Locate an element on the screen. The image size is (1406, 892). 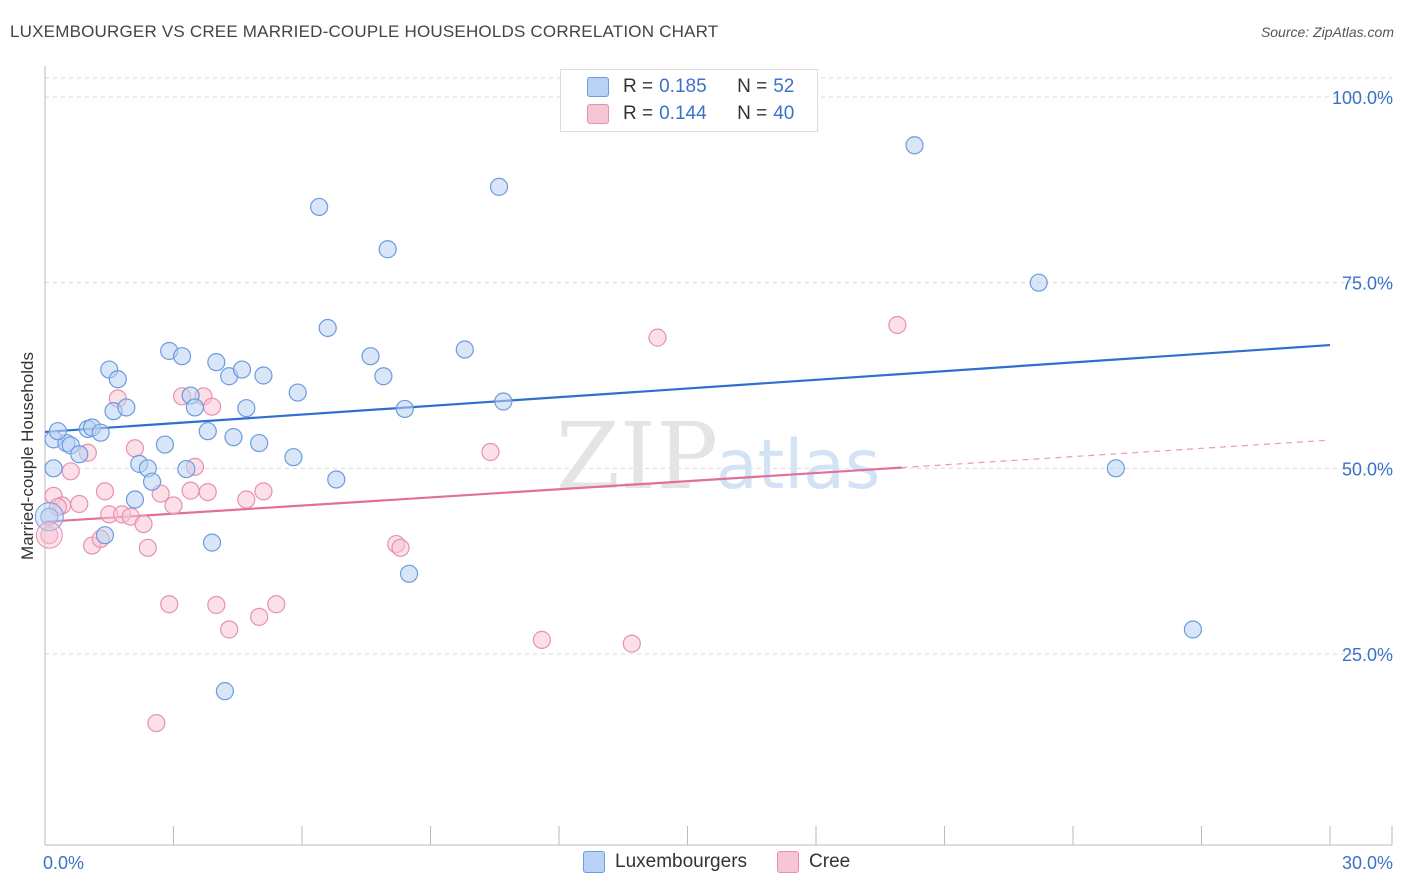
x-tick-label: 30.0% is located at coordinates (1367, 863).